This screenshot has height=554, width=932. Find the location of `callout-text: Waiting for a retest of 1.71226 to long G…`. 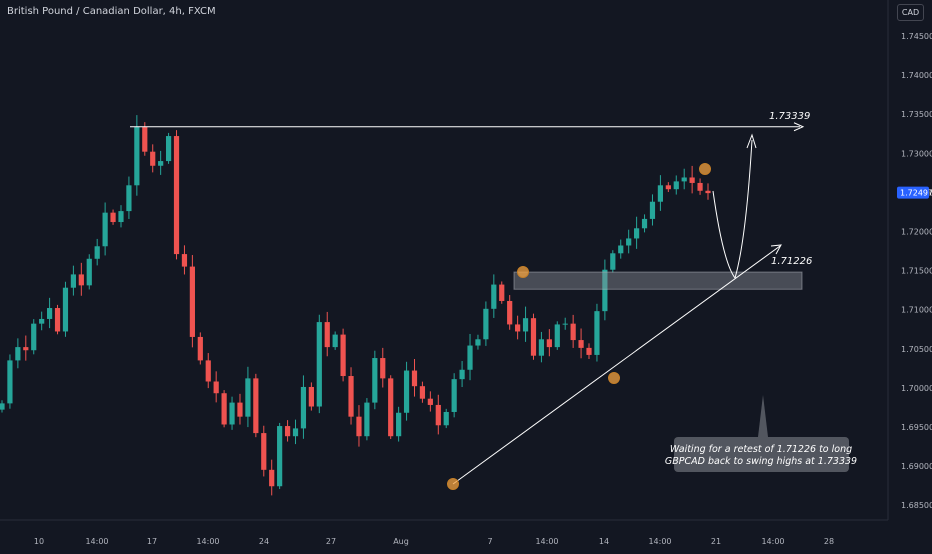

callout-text: Waiting for a retest of 1.71226 to long G… is located at coordinates (761, 455).